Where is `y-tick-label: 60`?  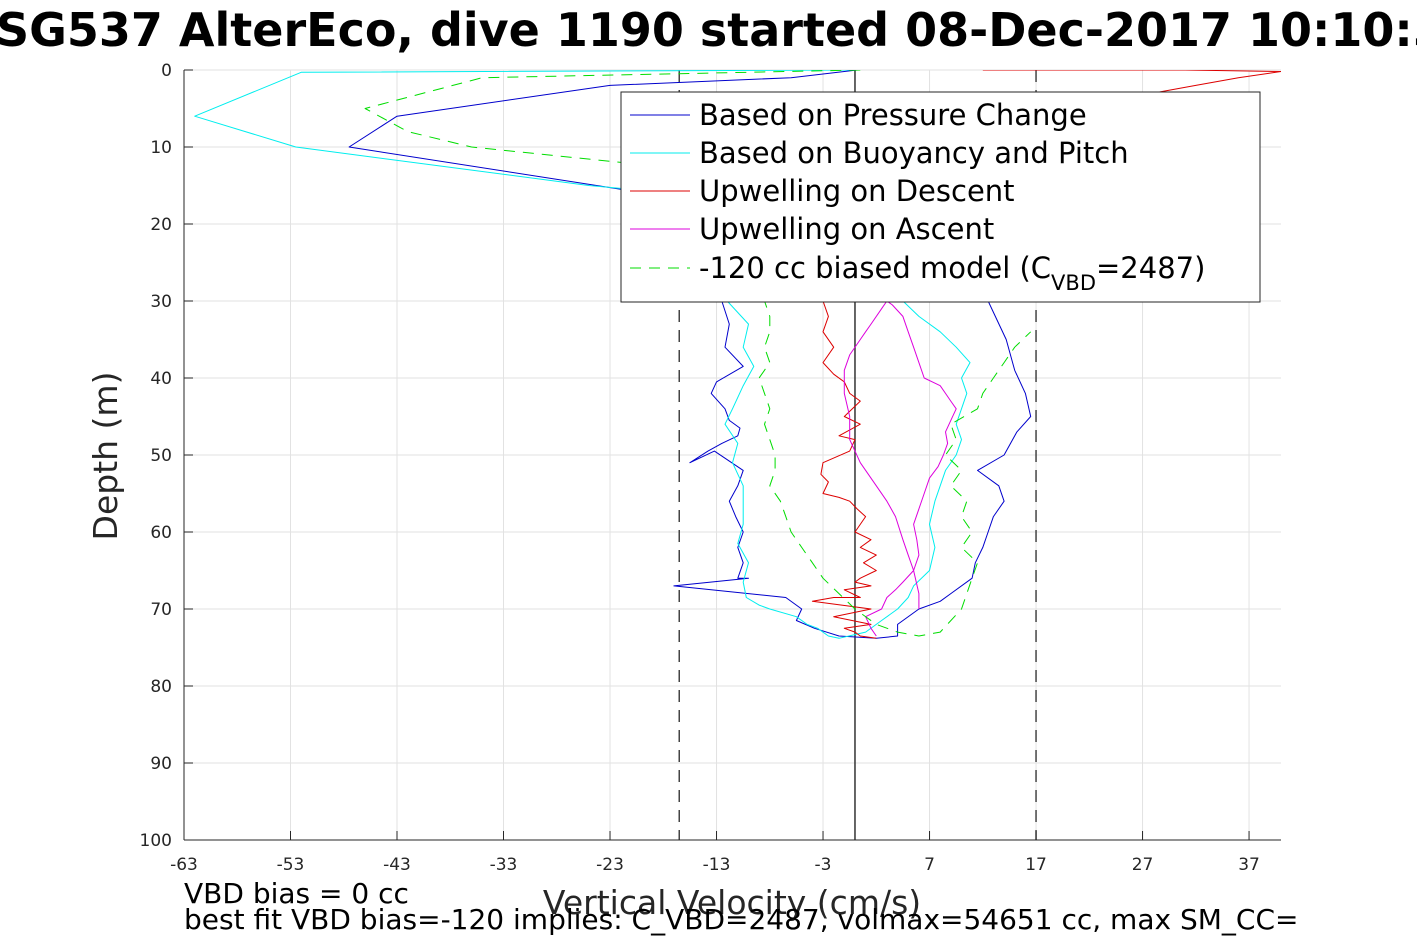
y-tick-label: 60 is located at coordinates (161, 533).